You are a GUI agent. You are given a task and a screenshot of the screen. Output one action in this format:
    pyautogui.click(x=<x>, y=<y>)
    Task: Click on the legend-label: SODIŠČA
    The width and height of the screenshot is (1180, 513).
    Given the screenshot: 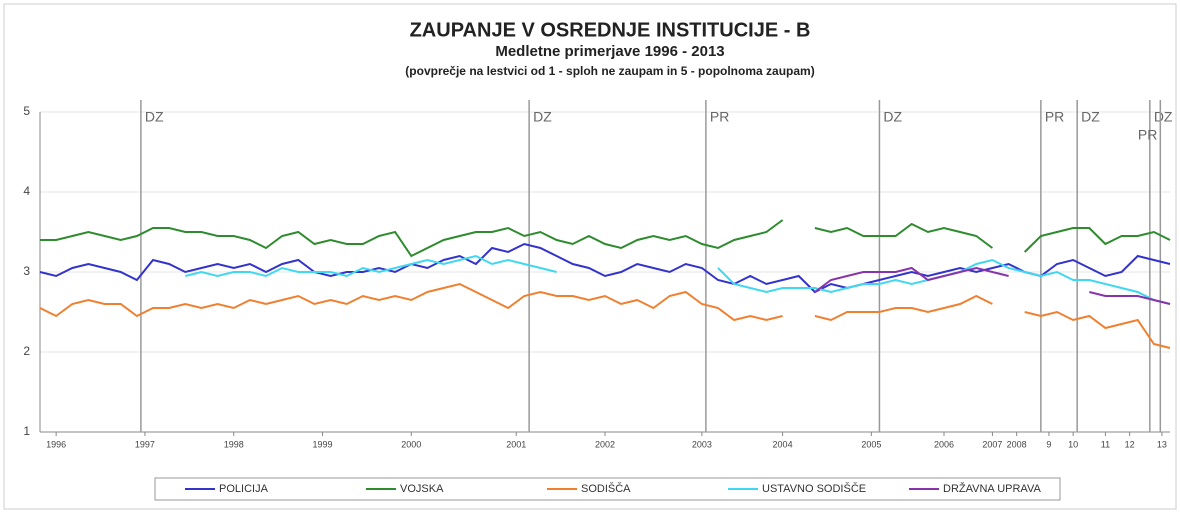 What is the action you would take?
    pyautogui.click(x=606, y=488)
    